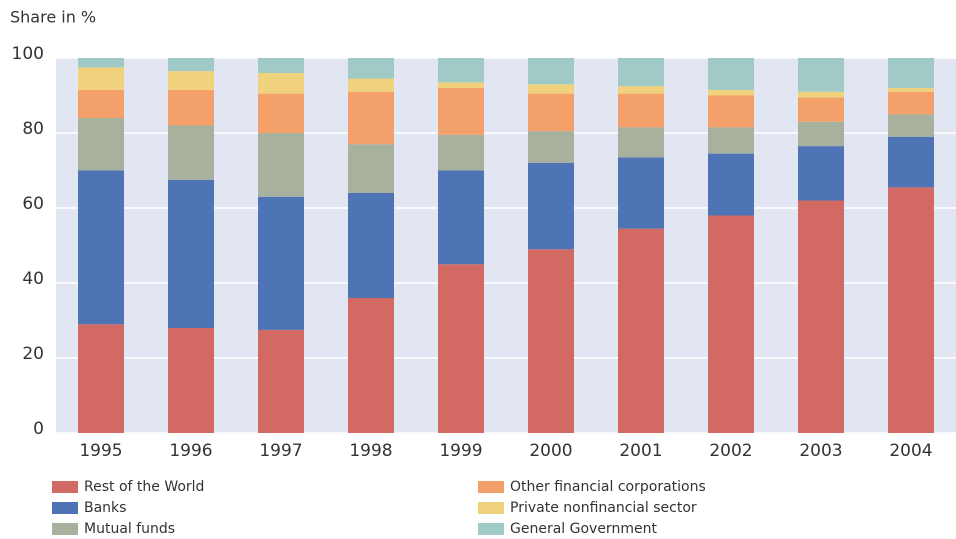 The height and width of the screenshot is (539, 956). What do you see at coordinates (33, 129) in the screenshot?
I see `y-tick-label: 80` at bounding box center [33, 129].